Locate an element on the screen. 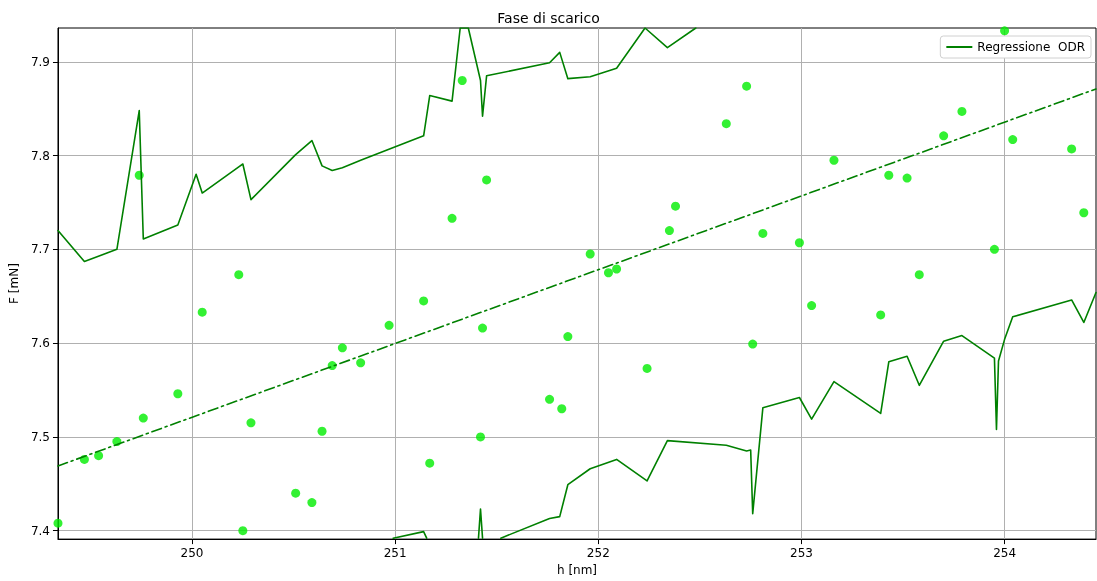 The width and height of the screenshot is (1097, 581). chart-title: Fase di scarico is located at coordinates (548, 18).